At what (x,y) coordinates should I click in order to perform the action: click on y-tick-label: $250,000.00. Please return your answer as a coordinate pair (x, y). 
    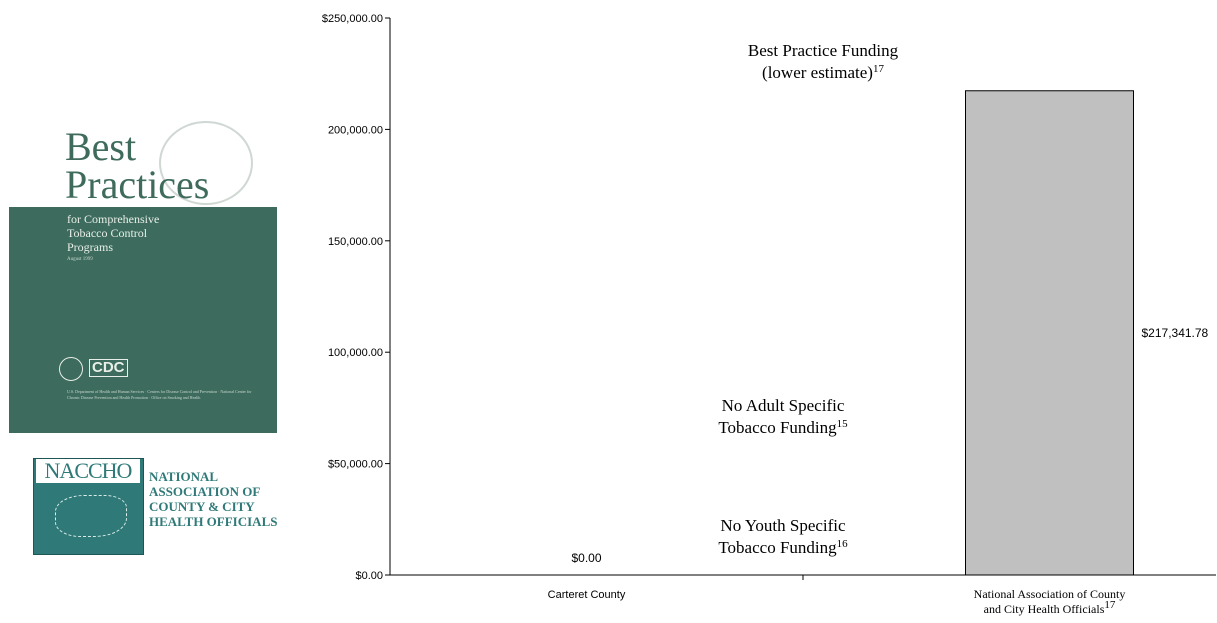
    Looking at the image, I should click on (352, 19).